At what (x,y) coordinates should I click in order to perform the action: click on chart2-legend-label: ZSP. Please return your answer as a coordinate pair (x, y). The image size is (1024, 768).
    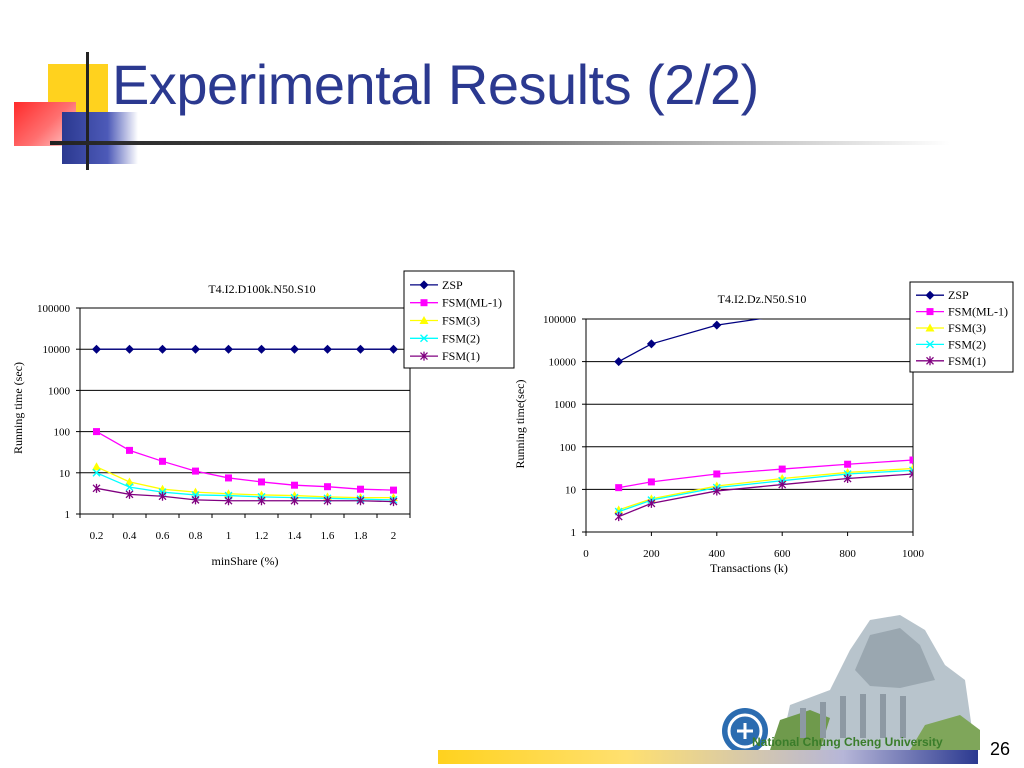
    Looking at the image, I should click on (958, 295).